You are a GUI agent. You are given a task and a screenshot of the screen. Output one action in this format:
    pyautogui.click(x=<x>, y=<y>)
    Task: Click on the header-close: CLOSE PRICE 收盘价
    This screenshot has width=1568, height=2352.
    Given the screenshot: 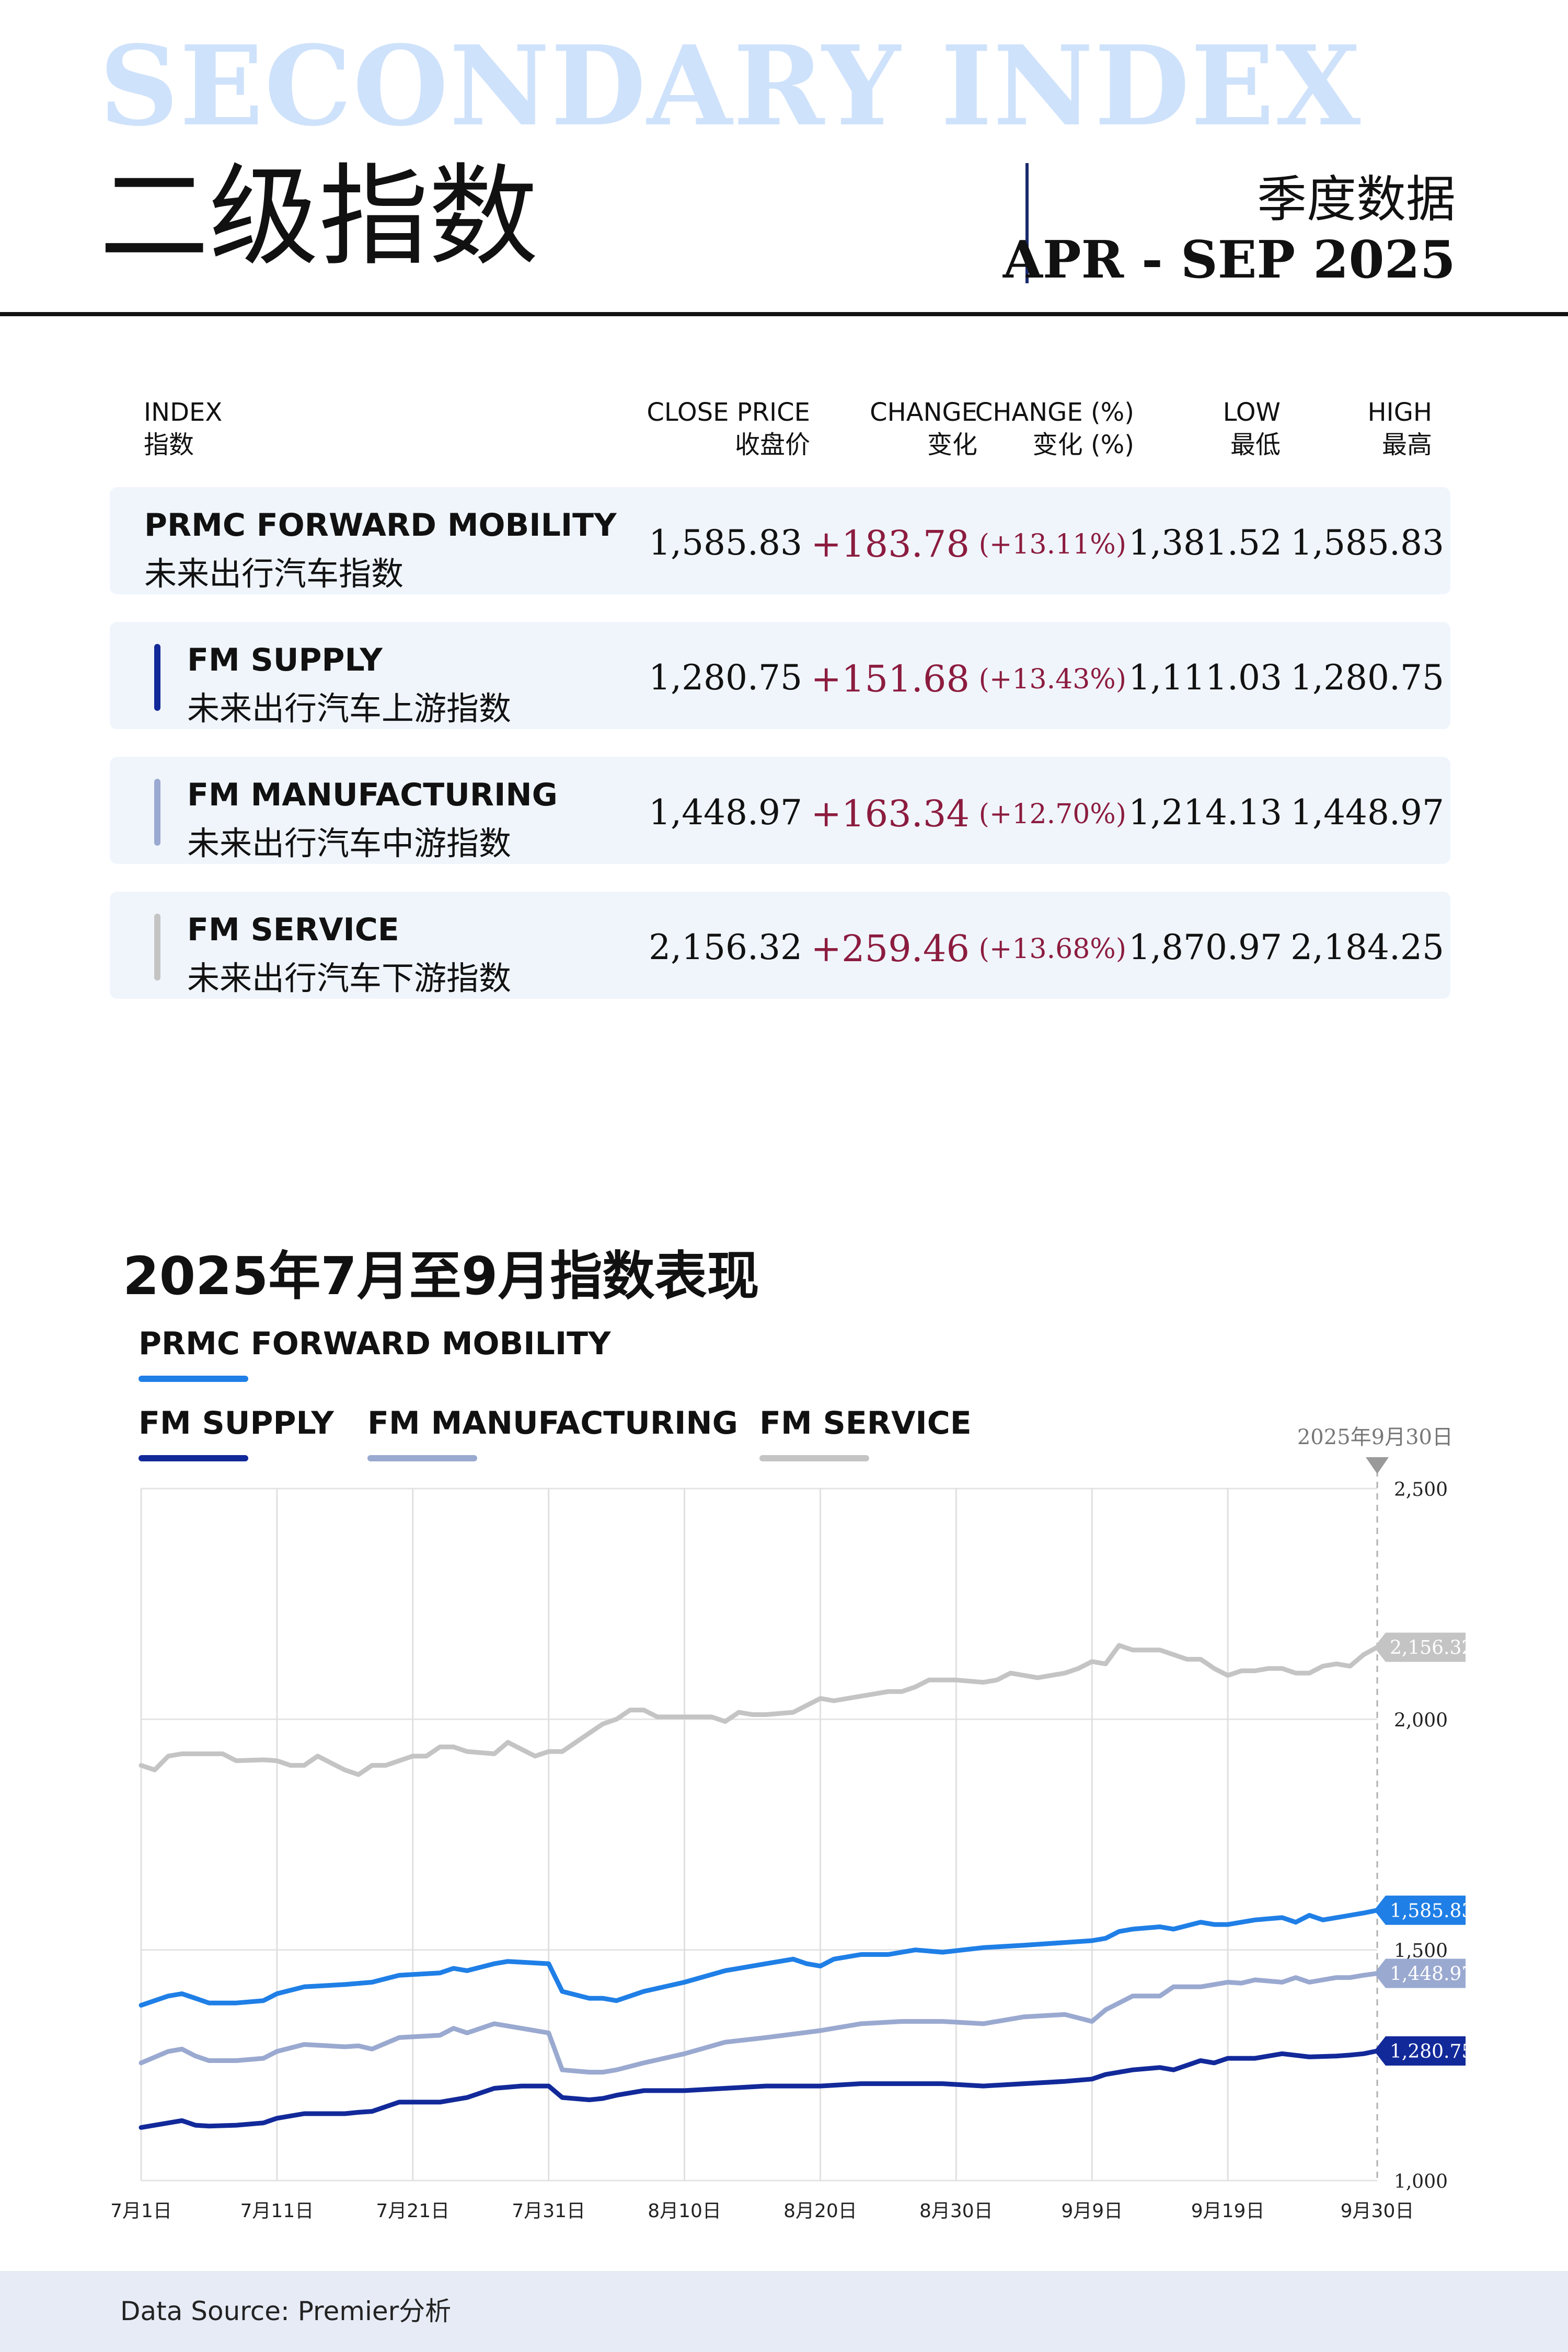 What is the action you would take?
    pyautogui.click(x=728, y=428)
    